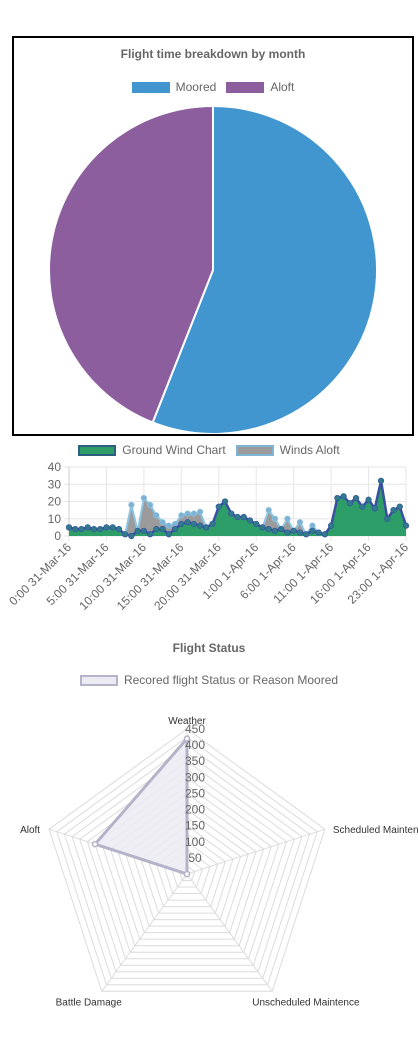 This screenshot has height=1051, width=418. What do you see at coordinates (187, 576) in the screenshot?
I see `x-tick-label: 20:00 31-Mar-16` at bounding box center [187, 576].